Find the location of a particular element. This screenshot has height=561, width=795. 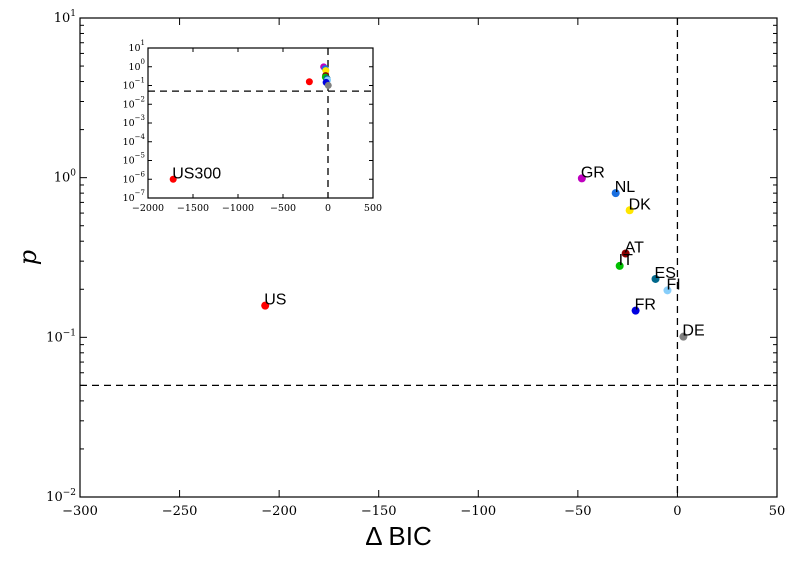

point-label-fr: FR is located at coordinates (645, 305).